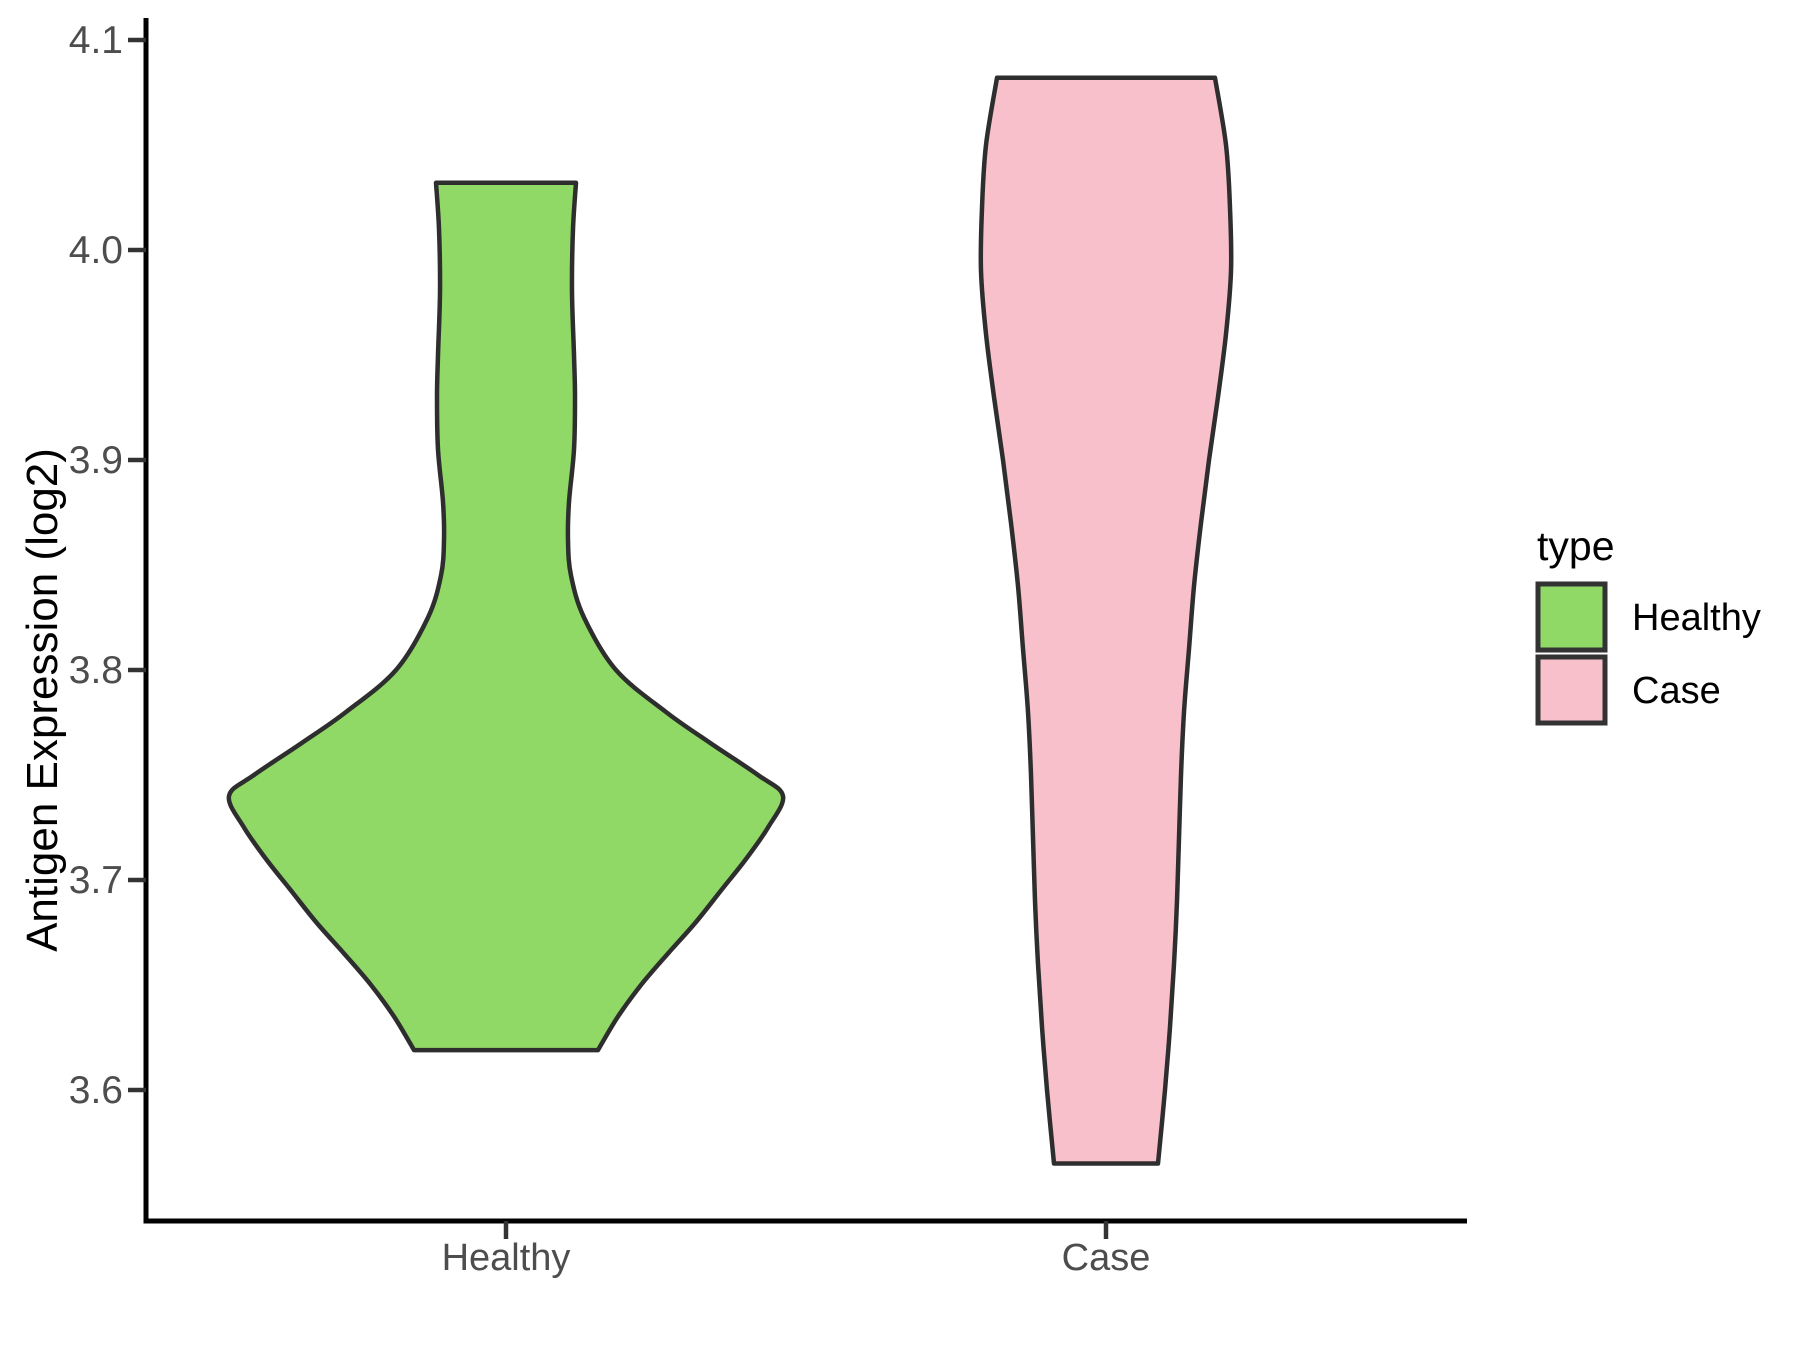 This screenshot has width=1800, height=1350. I want to click on y-axis-title: Antigen Expression (log2), so click(42, 700).